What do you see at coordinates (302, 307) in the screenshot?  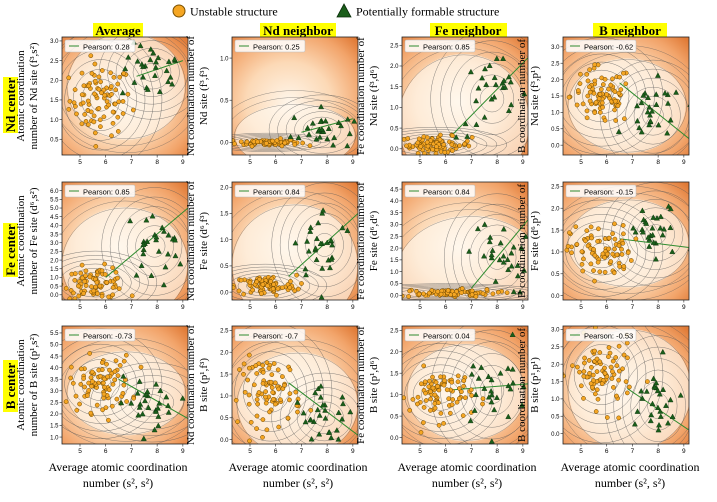 I see `x-tick-label: 7` at bounding box center [302, 307].